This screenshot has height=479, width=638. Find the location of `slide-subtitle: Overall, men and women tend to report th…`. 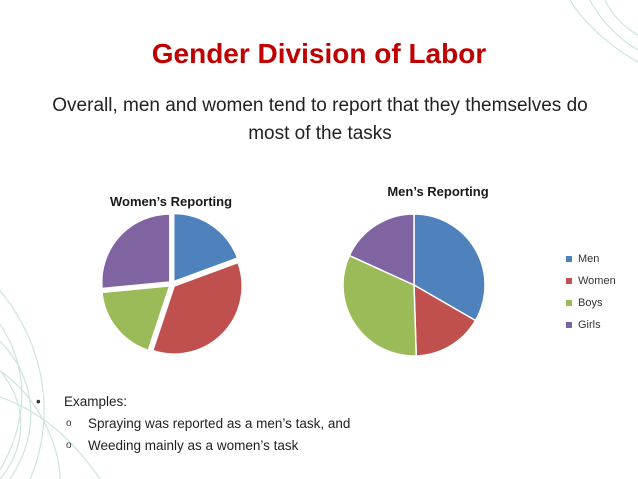

slide-subtitle: Overall, men and women tend to report th… is located at coordinates (320, 119).